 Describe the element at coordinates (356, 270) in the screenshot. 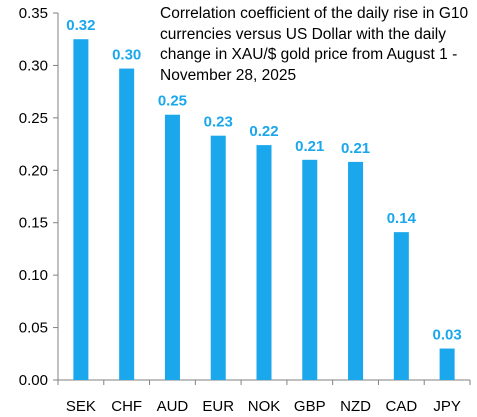

I see `bar-nzd` at that location.